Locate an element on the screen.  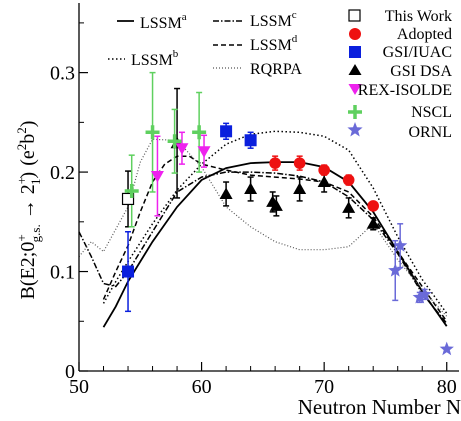
legend-label-gsi-dsa: GSI DSA is located at coordinates (421, 71).